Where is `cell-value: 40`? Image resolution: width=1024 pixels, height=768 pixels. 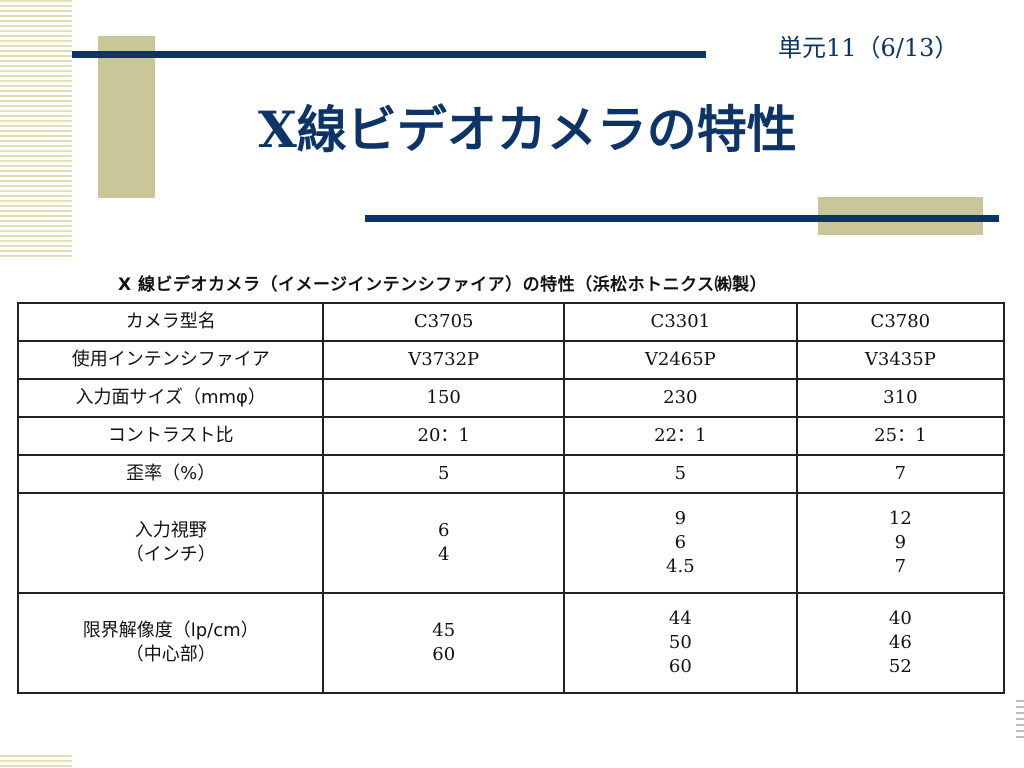
cell-value: 40 is located at coordinates (900, 618).